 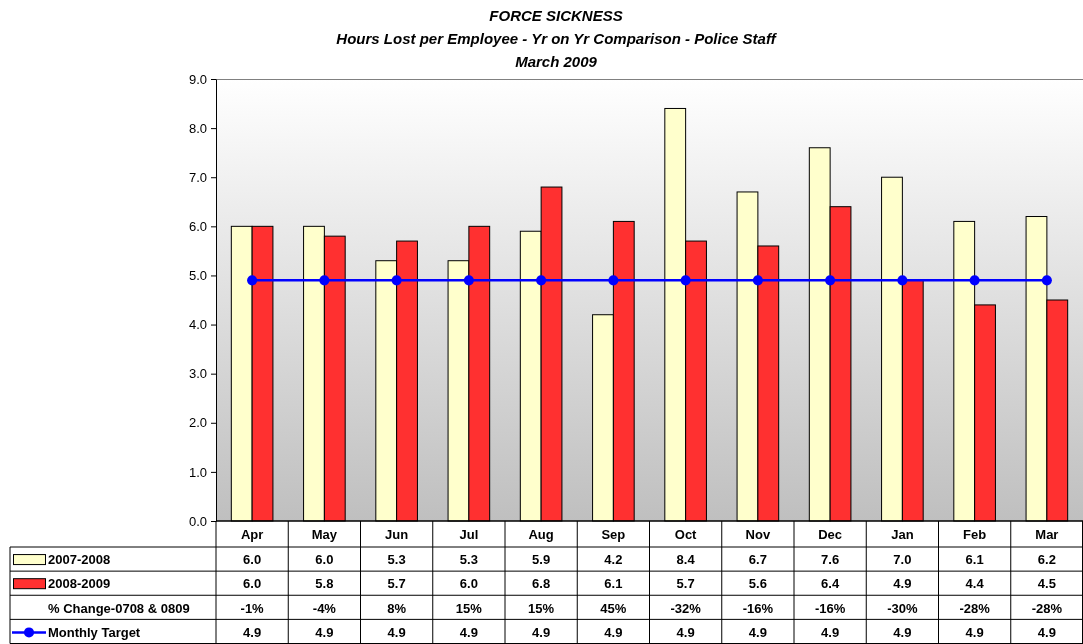 I want to click on x-tick-label: Aug, so click(x=541, y=534).